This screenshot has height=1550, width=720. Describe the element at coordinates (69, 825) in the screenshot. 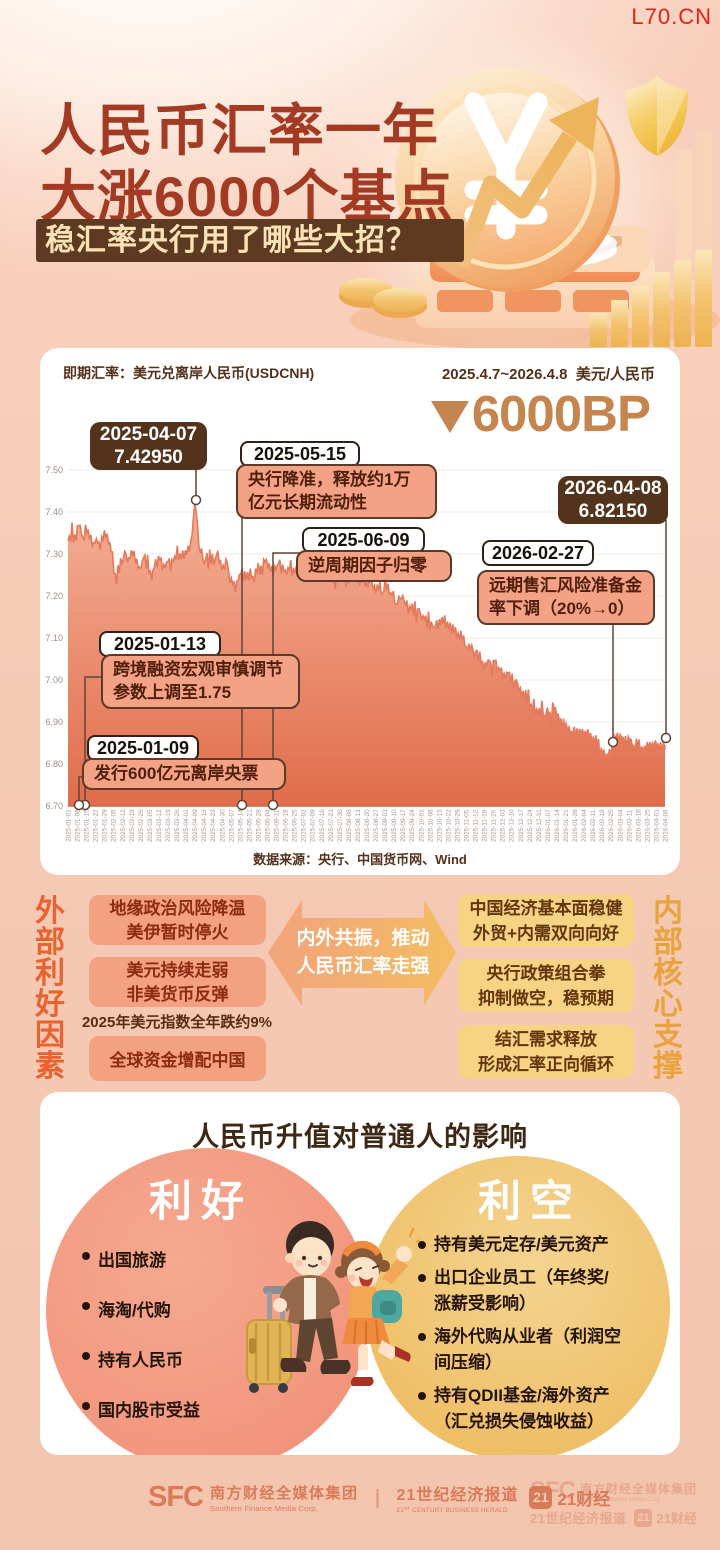

I see `svg-text: 2025-01-01` at that location.